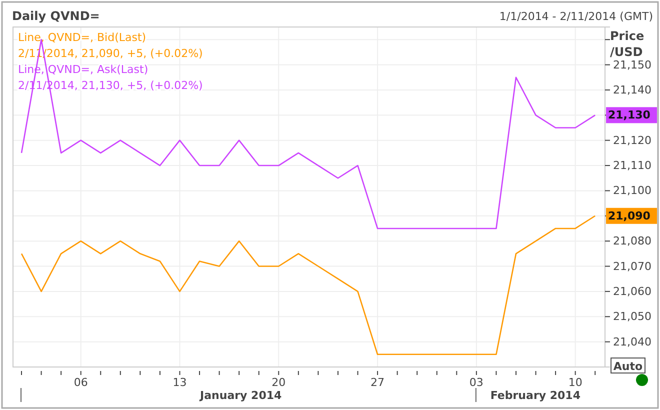  Describe the element at coordinates (632, 241) in the screenshot. I see `y-tick-label: 21,080` at that location.